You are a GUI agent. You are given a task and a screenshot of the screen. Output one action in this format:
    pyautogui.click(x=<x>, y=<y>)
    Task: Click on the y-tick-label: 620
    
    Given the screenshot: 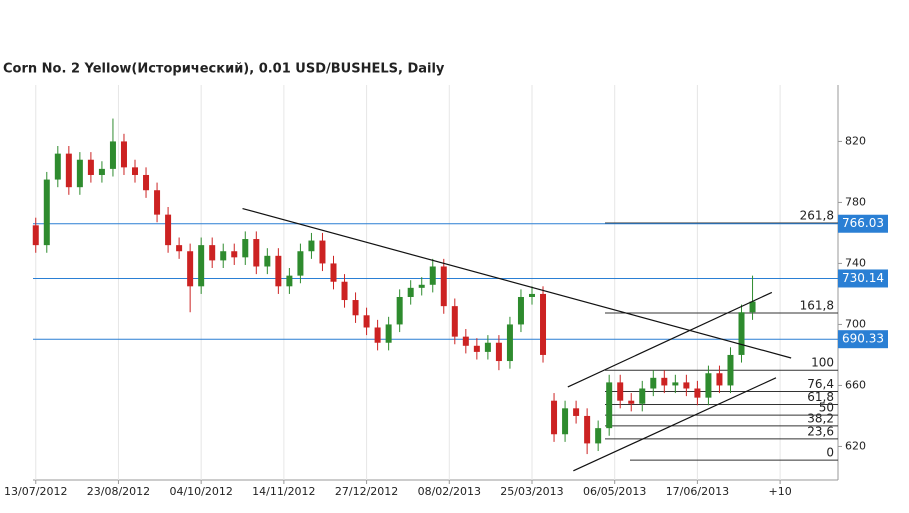 What is the action you would take?
    pyautogui.click(x=855, y=445)
    